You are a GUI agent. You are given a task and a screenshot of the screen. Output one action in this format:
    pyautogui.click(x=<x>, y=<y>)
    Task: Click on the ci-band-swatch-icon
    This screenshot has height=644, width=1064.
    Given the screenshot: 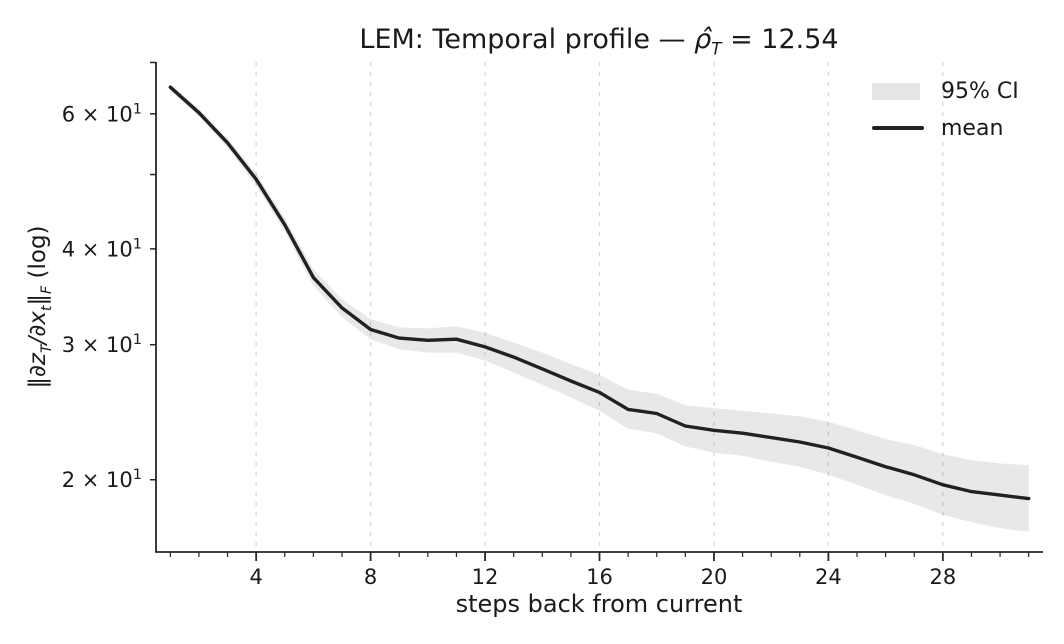 What is the action you would take?
    pyautogui.click(x=896, y=91)
    